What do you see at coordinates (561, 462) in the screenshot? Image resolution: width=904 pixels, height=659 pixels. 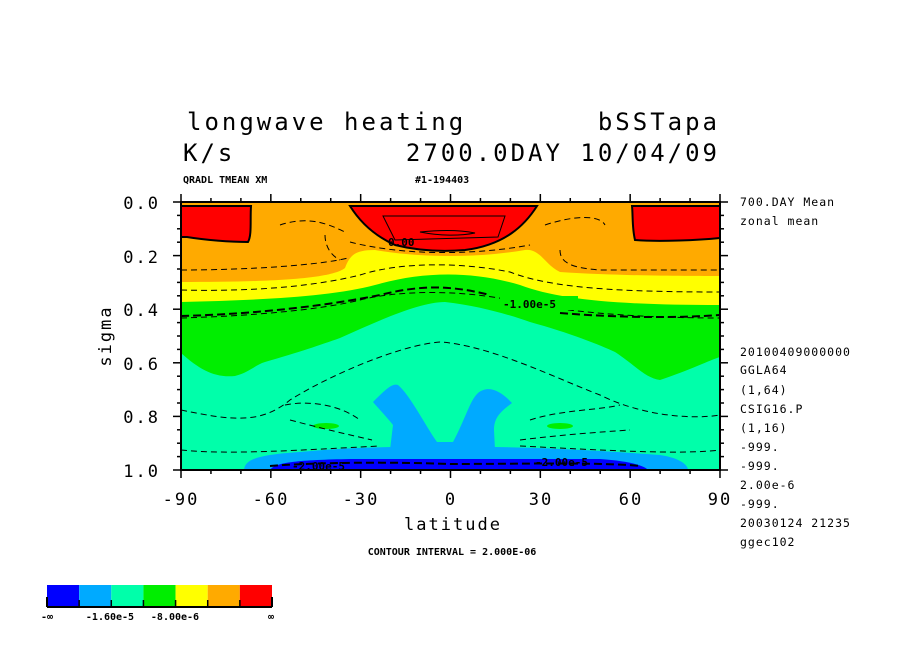 I see `contour-label-minus-2e-5-right: -2.00e-5` at bounding box center [561, 462].